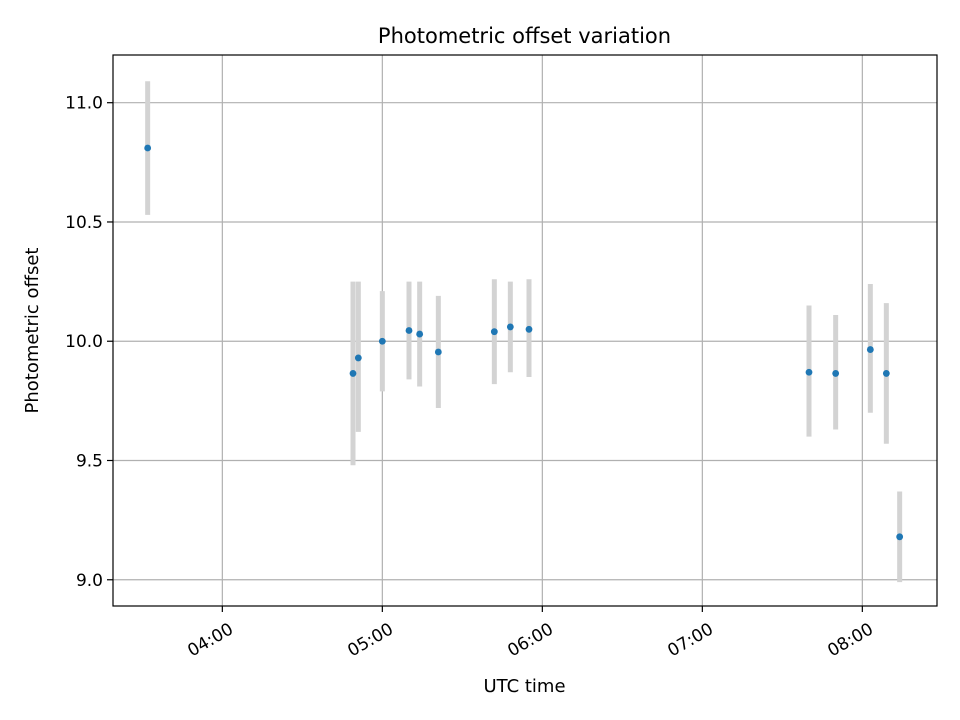 The height and width of the screenshot is (720, 960). What do you see at coordinates (524, 36) in the screenshot?
I see `chart-title: Photometric offset variation` at bounding box center [524, 36].